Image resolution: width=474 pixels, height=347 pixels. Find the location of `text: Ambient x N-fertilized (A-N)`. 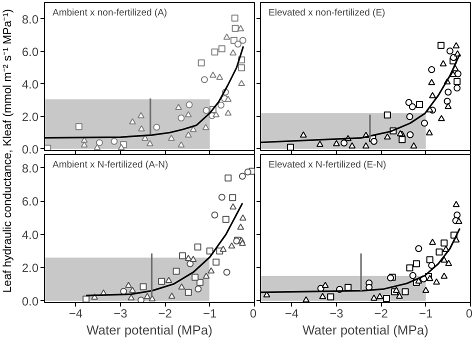

text: Ambient x N-fertilized (A-N) is located at coordinates (110, 165).